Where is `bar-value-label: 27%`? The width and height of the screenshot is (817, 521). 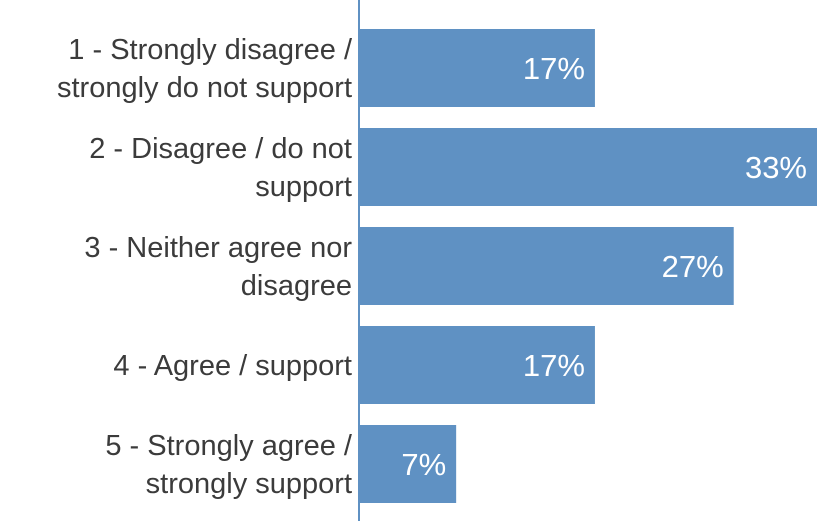 bar-value-label: 27% is located at coordinates (693, 266).